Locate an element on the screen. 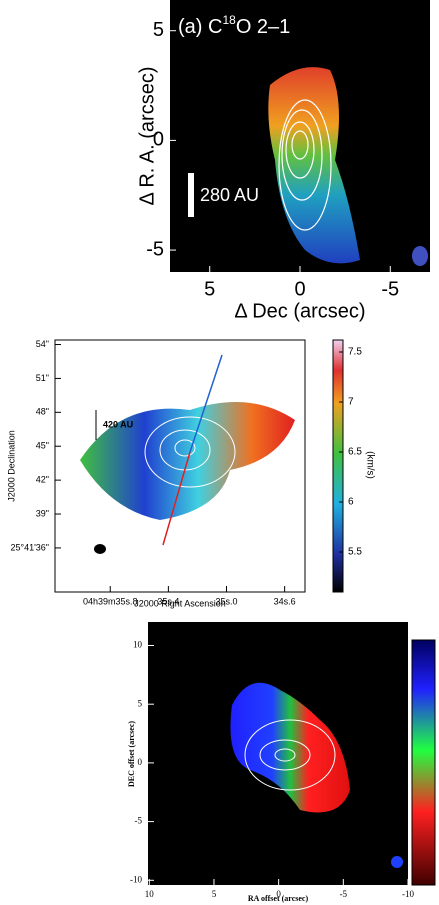  y-tick-label: -10 is located at coordinates (136, 879).